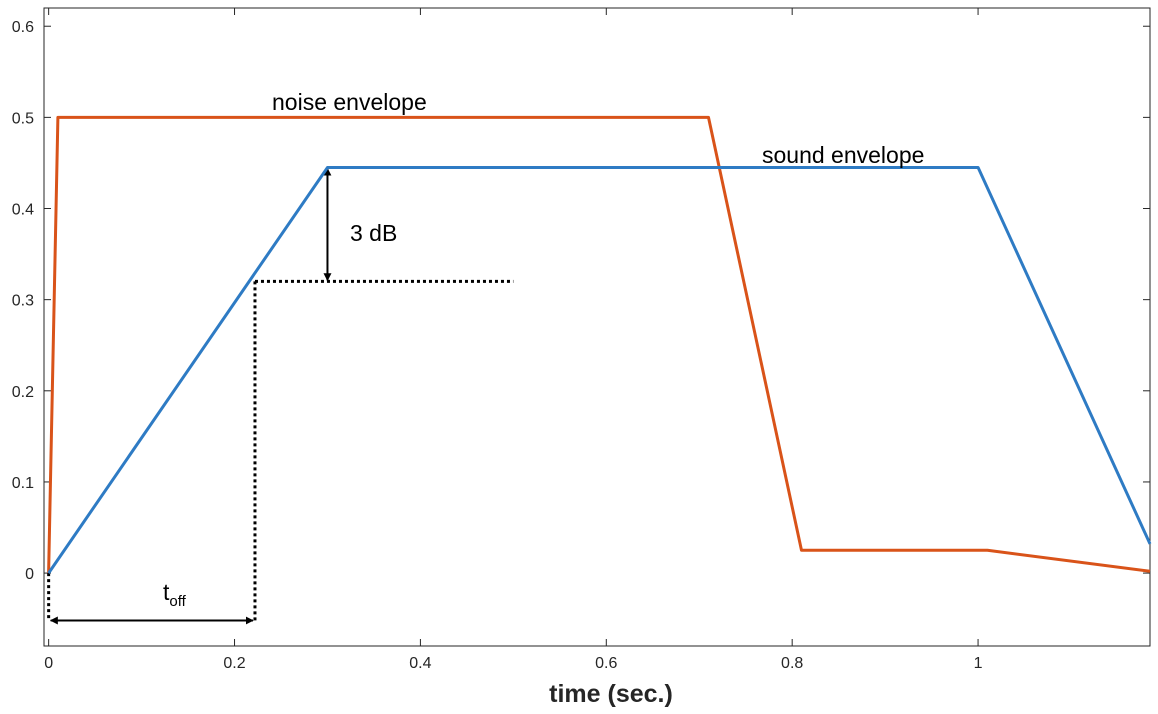  Describe the element at coordinates (349, 102) in the screenshot. I see `noise-envelope-label: noise envelope` at that location.